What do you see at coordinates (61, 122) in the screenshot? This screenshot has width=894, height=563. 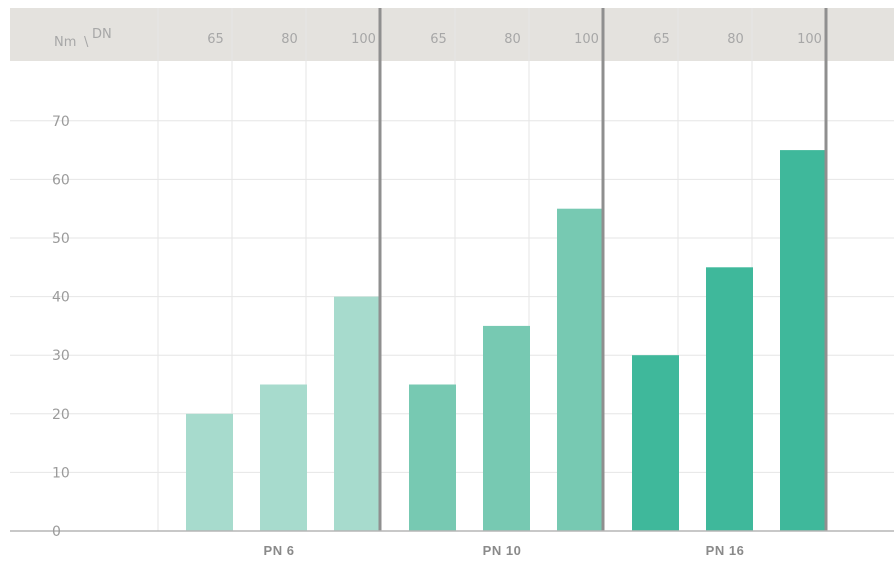 I see `y-tick-label: 70` at bounding box center [61, 122].